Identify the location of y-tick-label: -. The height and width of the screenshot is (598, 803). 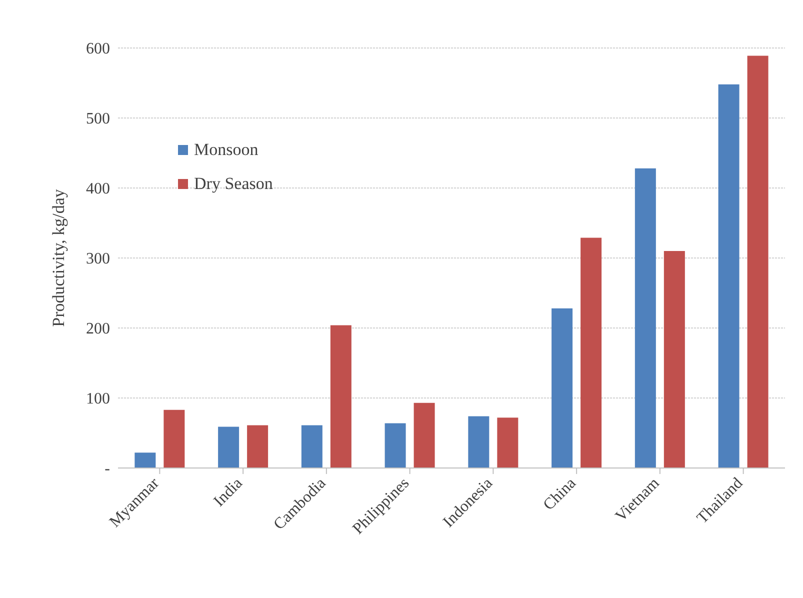
(107, 469).